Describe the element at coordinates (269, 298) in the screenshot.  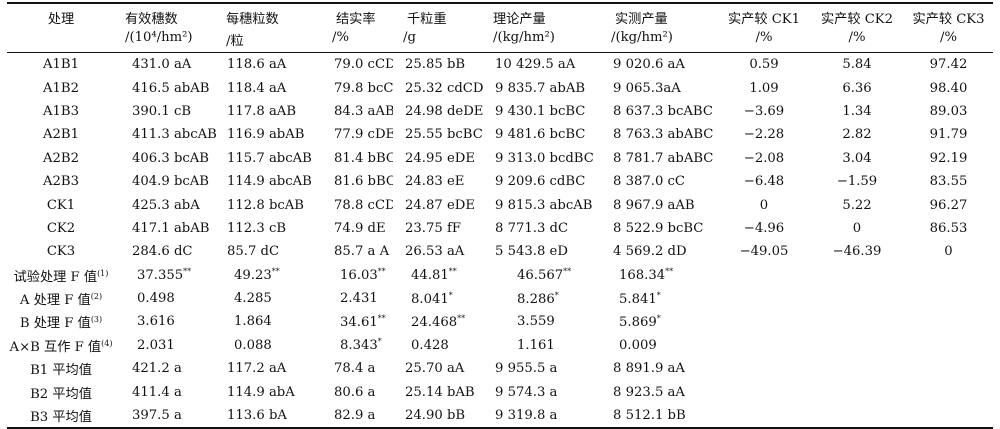
I see `table-cell: 4.285` at that location.